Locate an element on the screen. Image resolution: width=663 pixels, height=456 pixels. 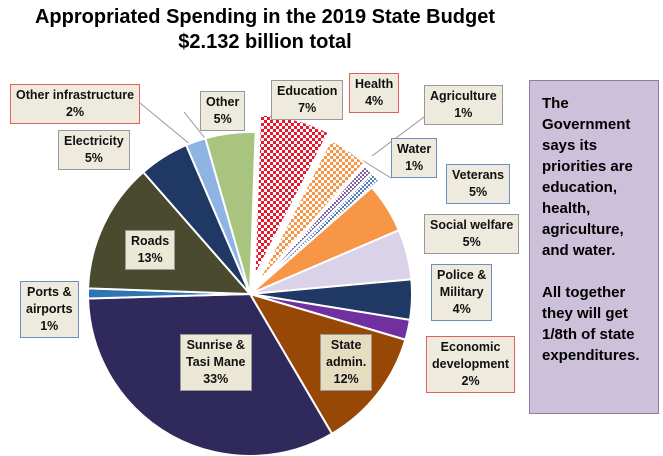
label-state-admin-line: 12% is located at coordinates (346, 379).